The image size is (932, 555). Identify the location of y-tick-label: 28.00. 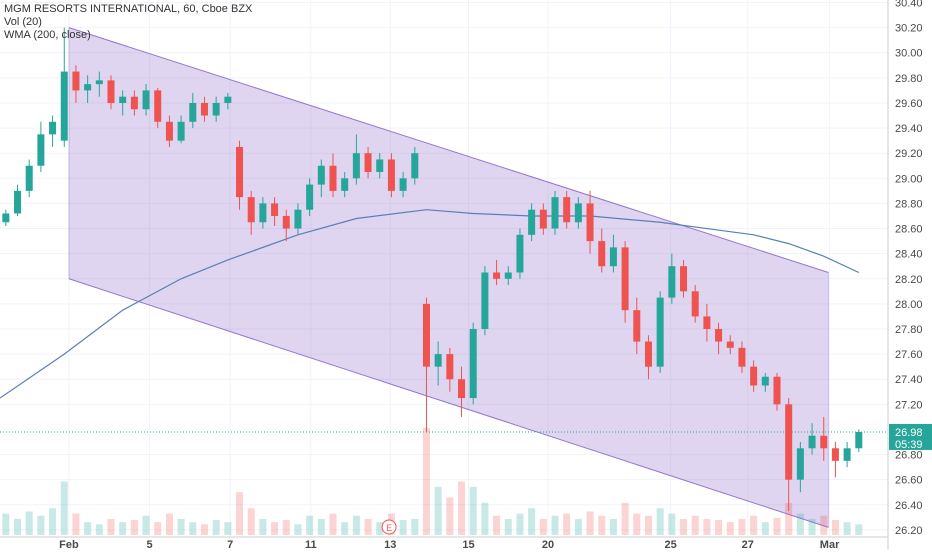
(909, 305).